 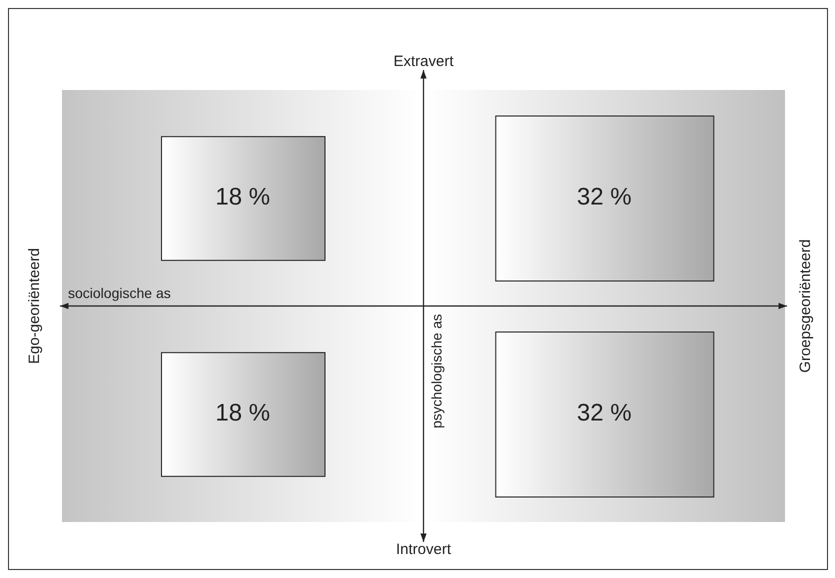 I want to click on y-tick-label: Extravert, so click(x=423, y=61).